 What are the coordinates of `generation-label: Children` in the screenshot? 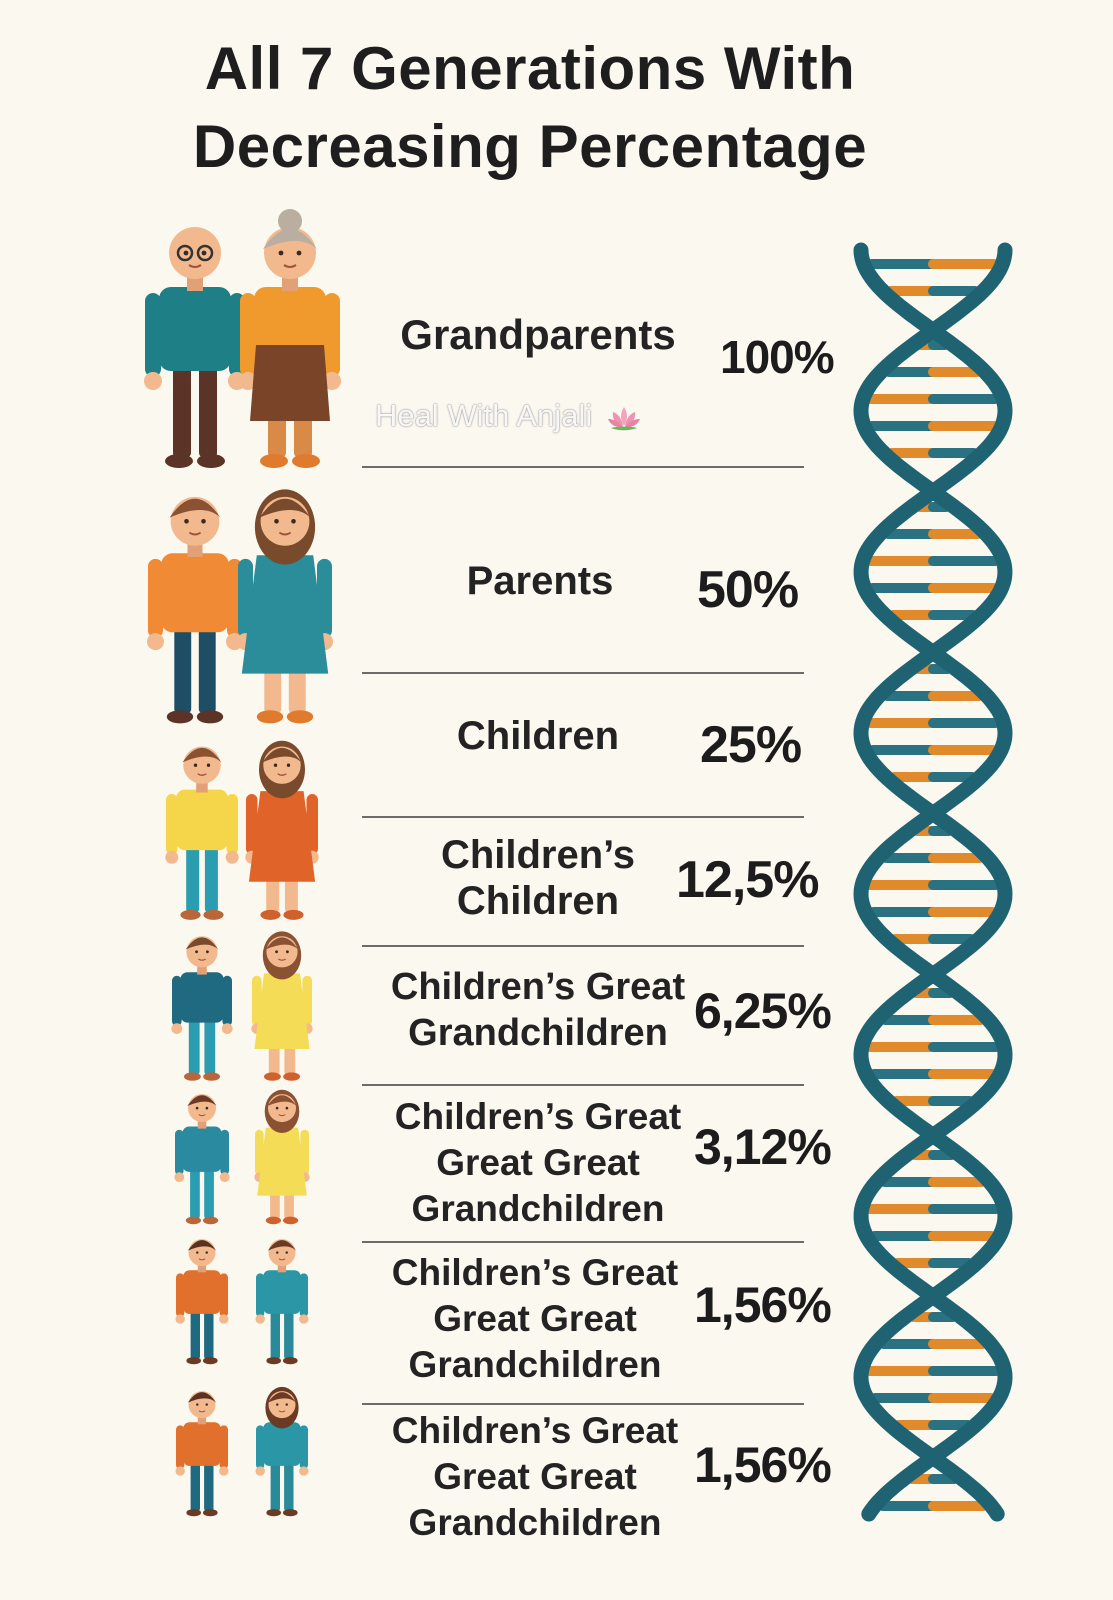 It's located at (538, 736).